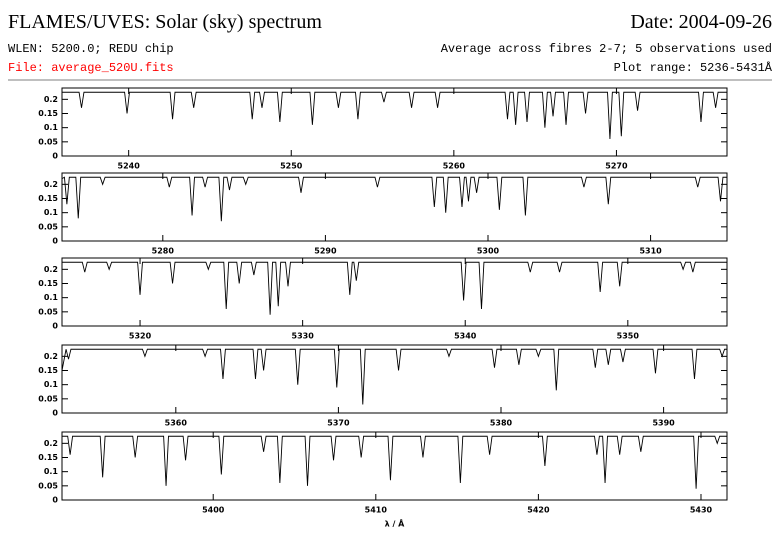 The width and height of the screenshot is (782, 542). I want to click on x-tick-label: 5330, so click(303, 336).